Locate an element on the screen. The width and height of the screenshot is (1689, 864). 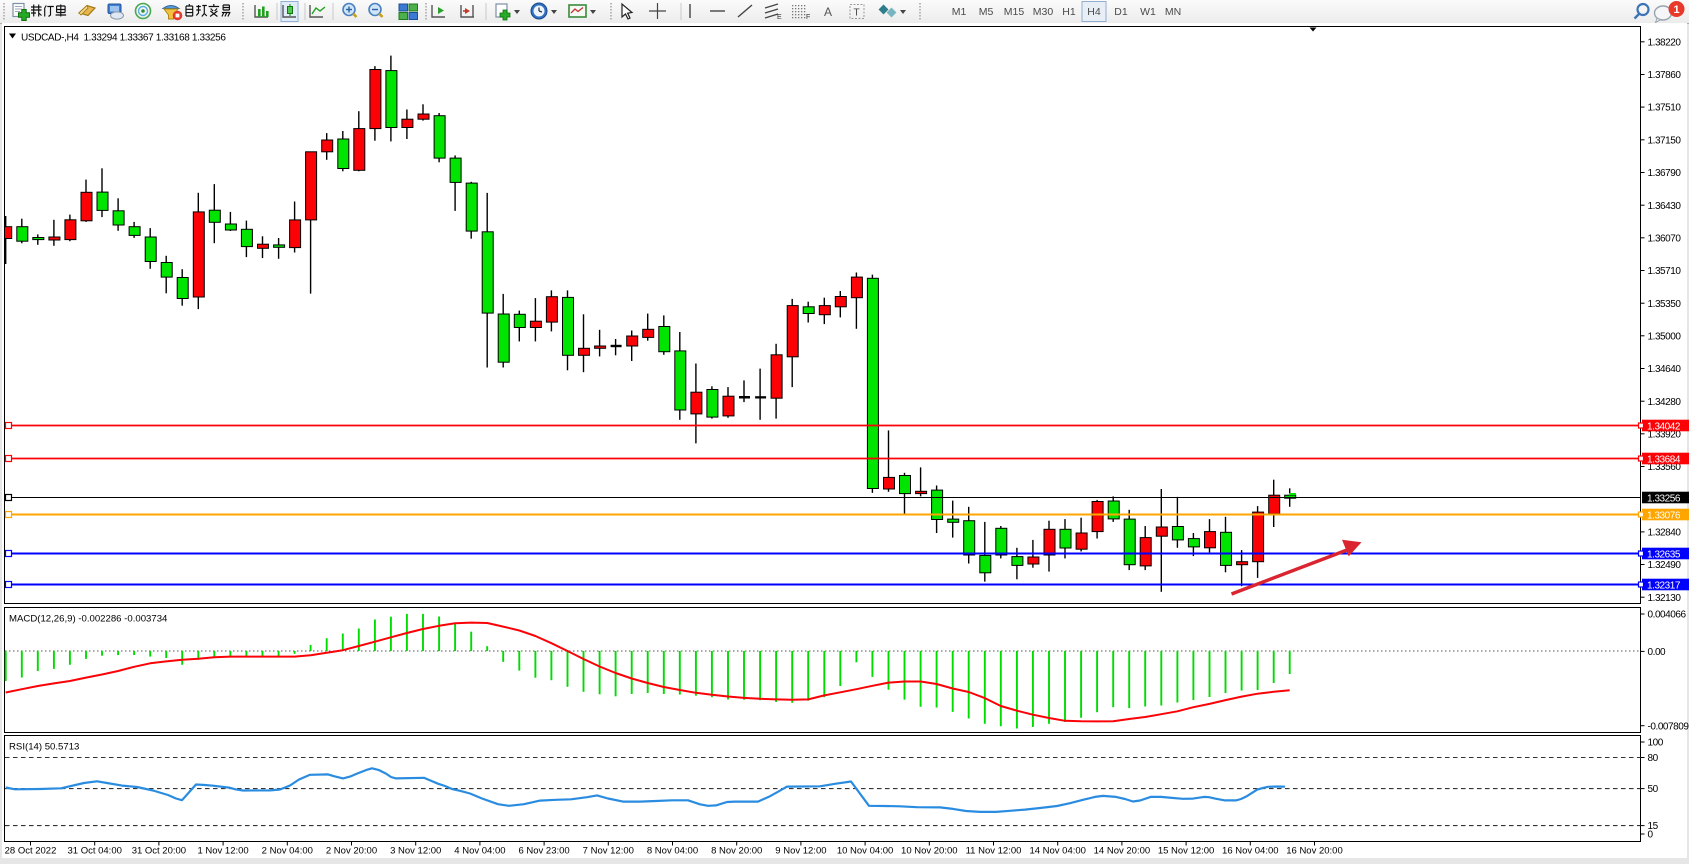
svg-text: 0.004066 is located at coordinates (1667, 615).